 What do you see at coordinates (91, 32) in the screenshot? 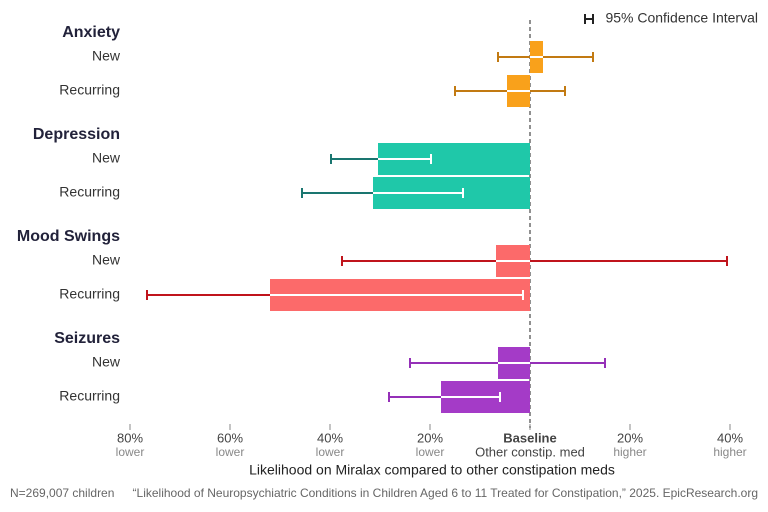
I see `group-label: Anxiety` at bounding box center [91, 32].